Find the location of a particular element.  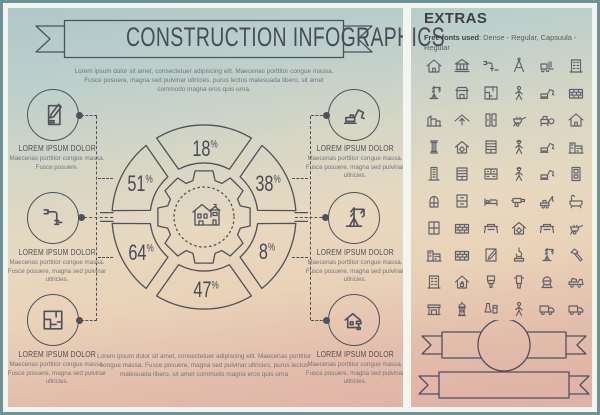

delivery-truck-icon is located at coordinates (547, 309).